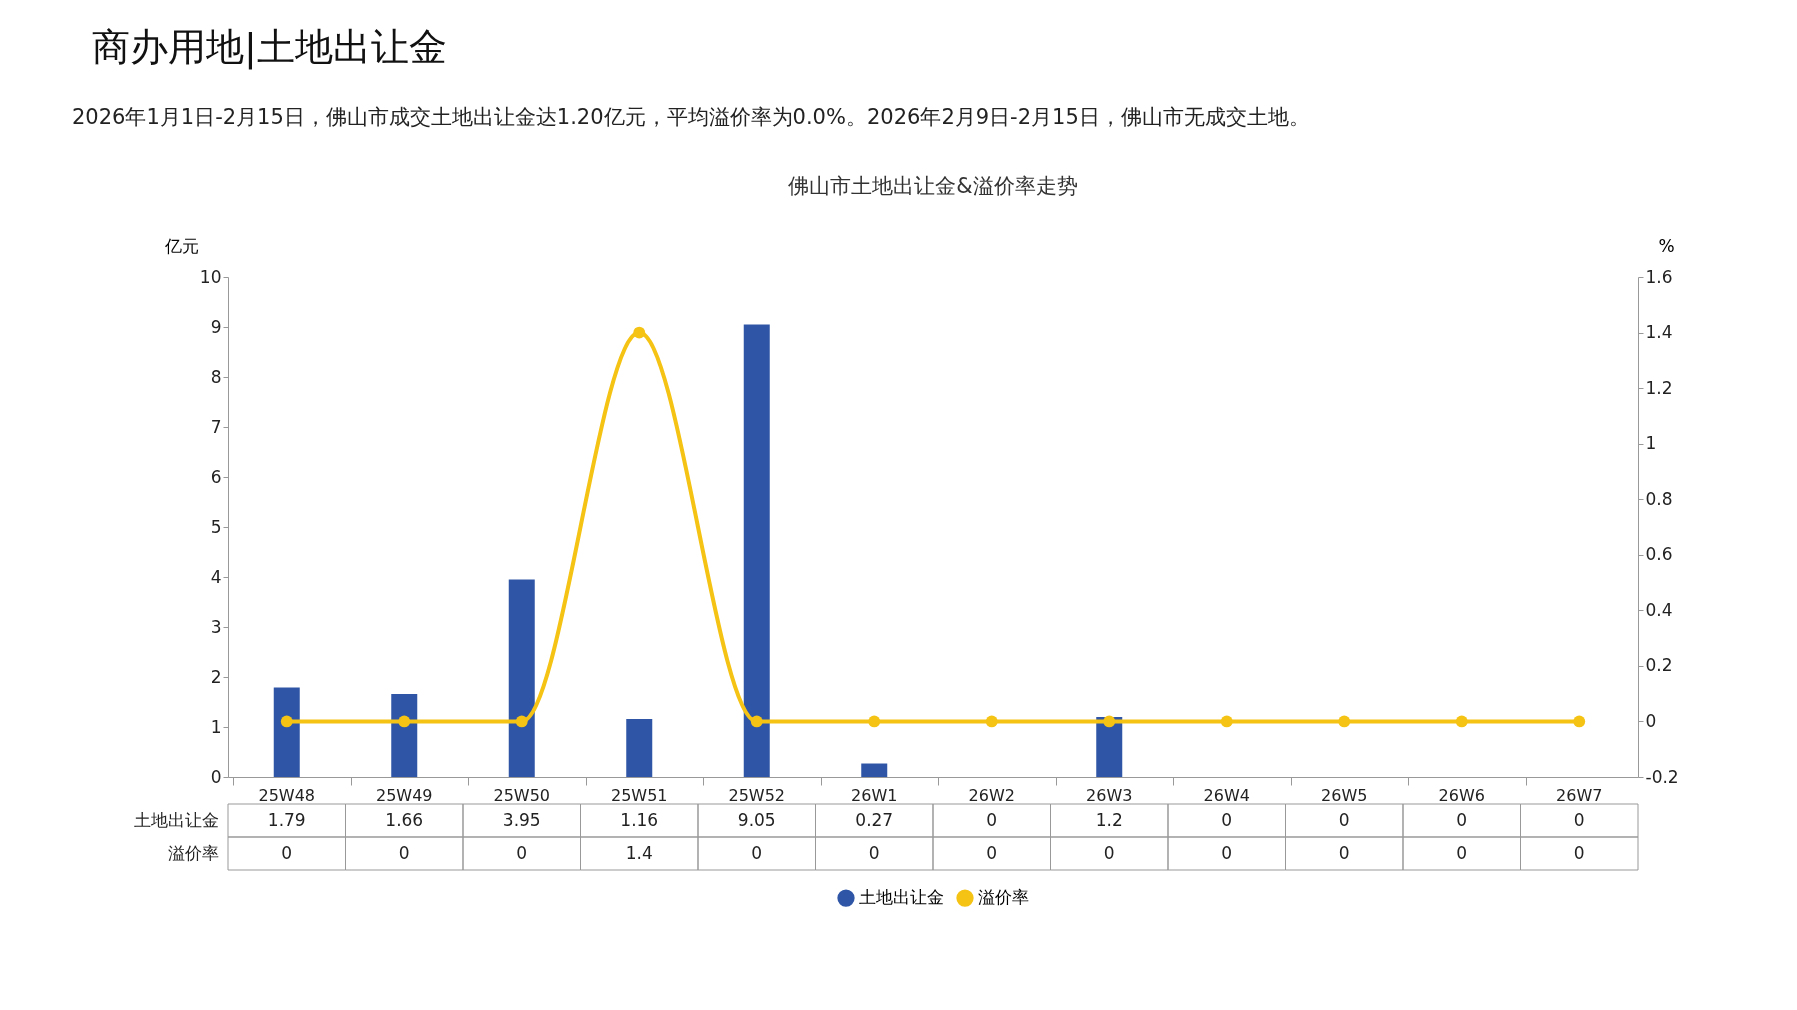 This screenshot has width=1797, height=1010. Describe the element at coordinates (1651, 443) in the screenshot. I see `y2-tick-label: 1` at that location.